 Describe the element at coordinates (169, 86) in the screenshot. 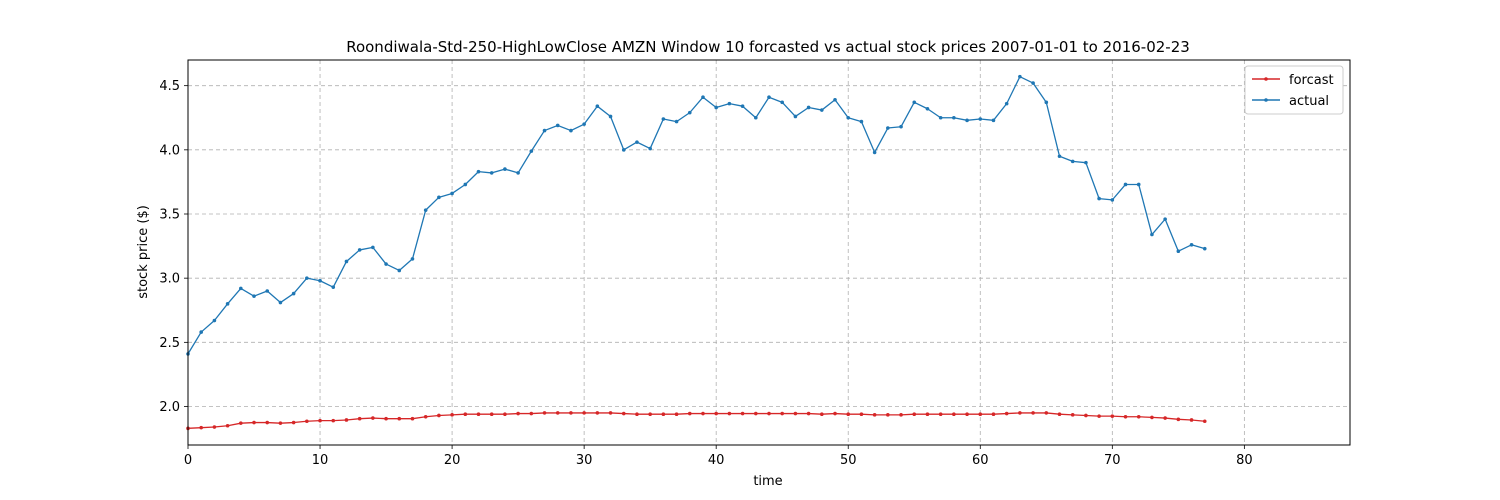

I see `y-tick-label: 4.5` at that location.